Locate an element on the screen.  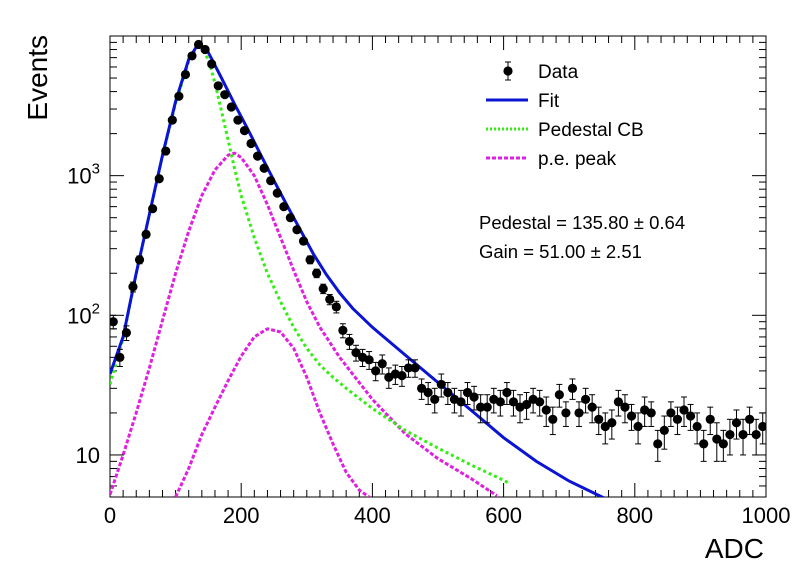
legend: Data Fit Pedestal CB p.e. peak is located at coordinates (565, 115).